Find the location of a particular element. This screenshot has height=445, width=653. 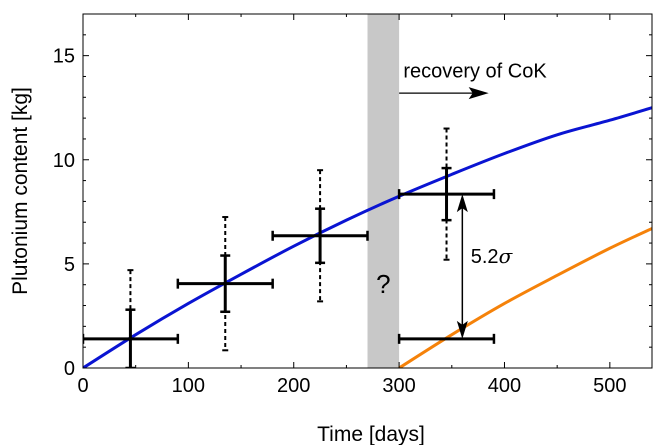

y-axis-label: Plutonium content [kg] is located at coordinates (20, 191).